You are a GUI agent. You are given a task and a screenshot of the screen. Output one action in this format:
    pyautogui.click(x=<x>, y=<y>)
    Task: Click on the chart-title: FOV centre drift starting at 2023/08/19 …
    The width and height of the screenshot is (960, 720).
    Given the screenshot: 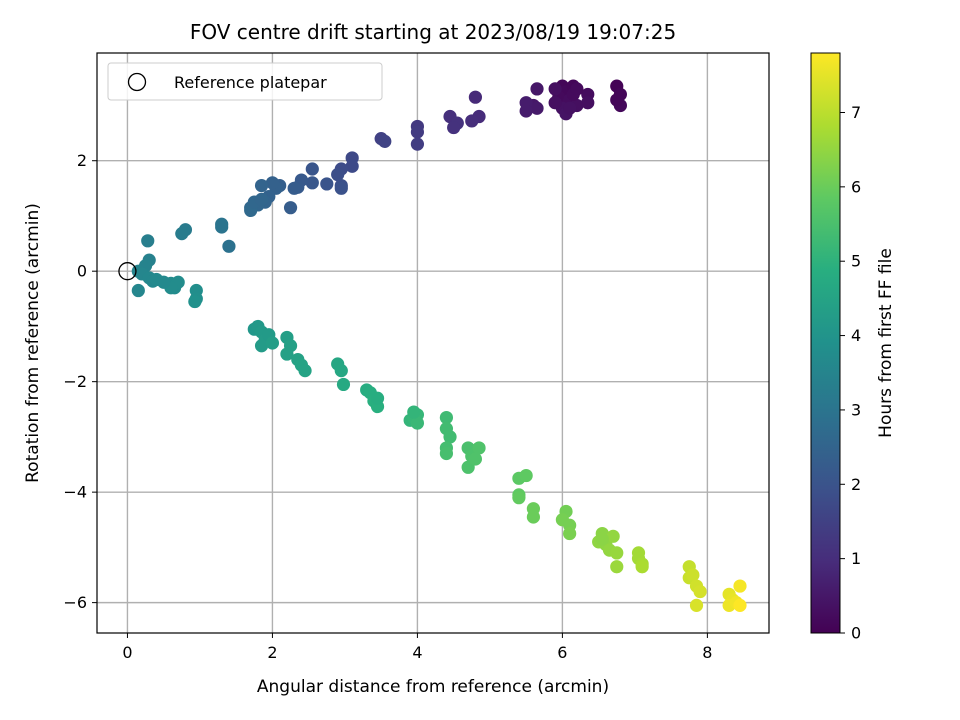 What is the action you would take?
    pyautogui.click(x=433, y=32)
    